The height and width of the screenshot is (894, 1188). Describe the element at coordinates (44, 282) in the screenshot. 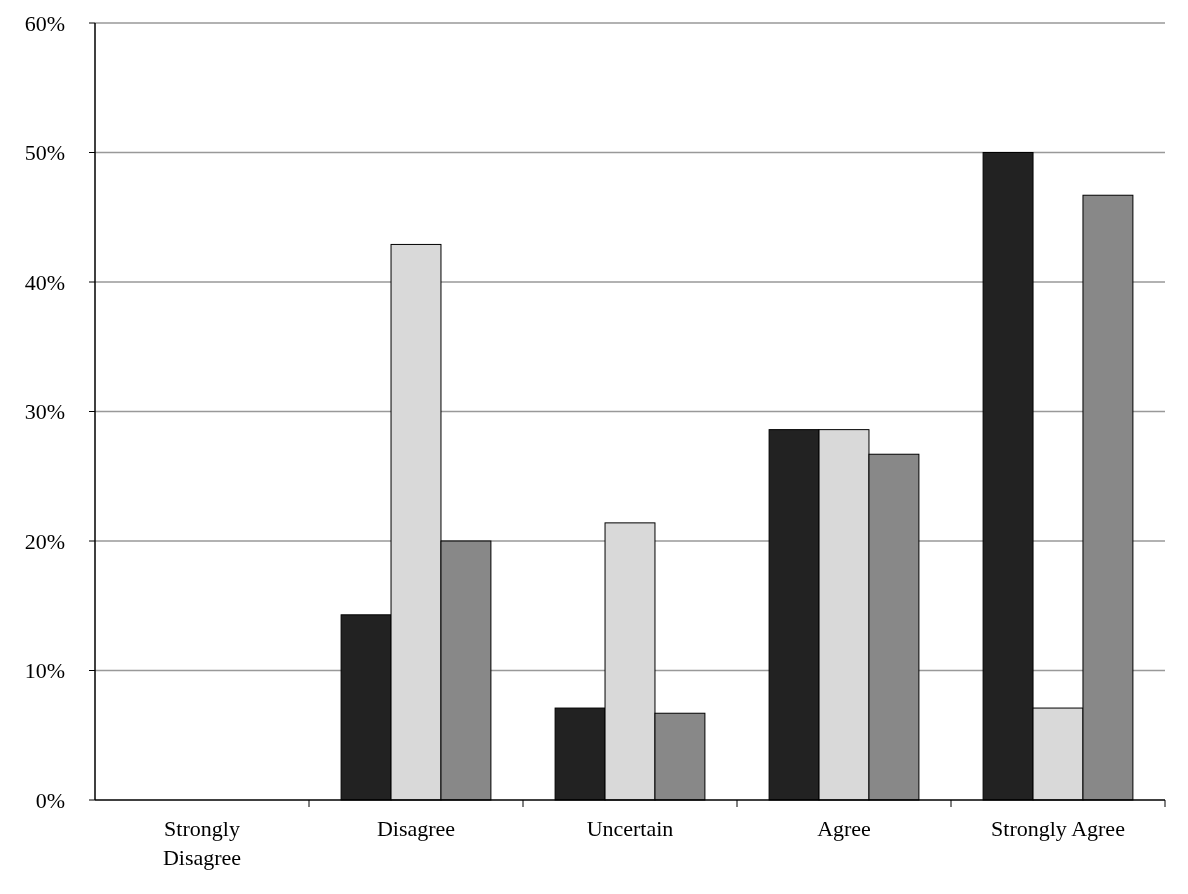

I see `y-tick-label: 40%` at that location.